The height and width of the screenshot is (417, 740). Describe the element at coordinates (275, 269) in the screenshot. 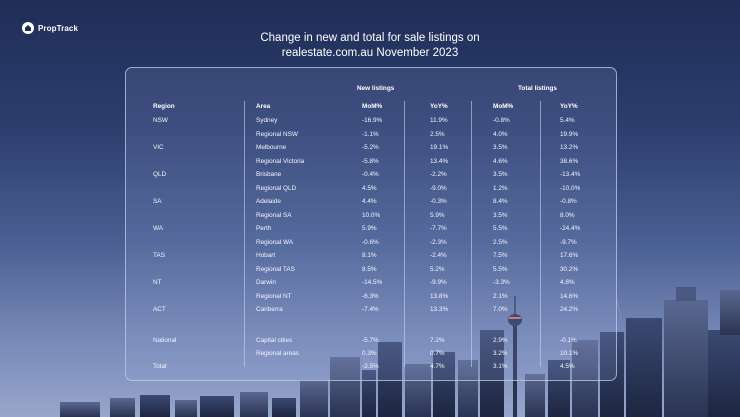

I see `table-cell-area: Regional TAS` at that location.